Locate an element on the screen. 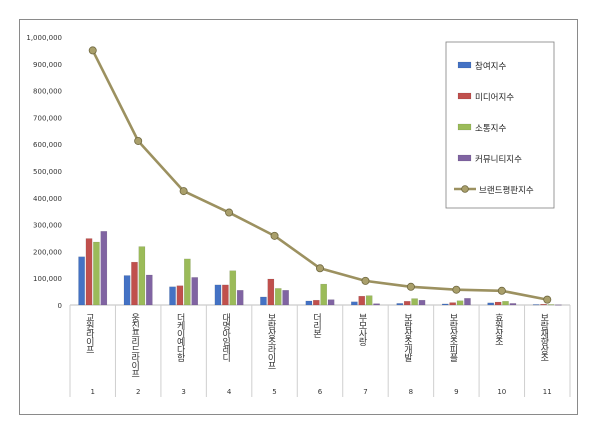  category-name: 부모사랑 is located at coordinates (361, 329).